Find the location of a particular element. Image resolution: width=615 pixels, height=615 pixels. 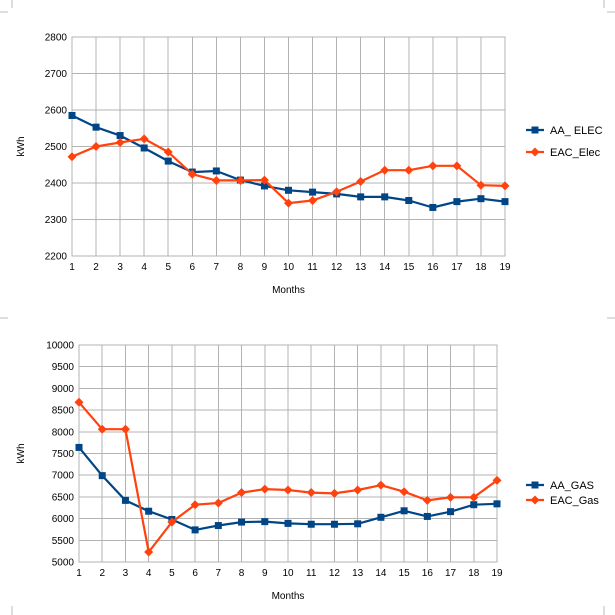

y-tick-label: 8000 is located at coordinates (63, 432).